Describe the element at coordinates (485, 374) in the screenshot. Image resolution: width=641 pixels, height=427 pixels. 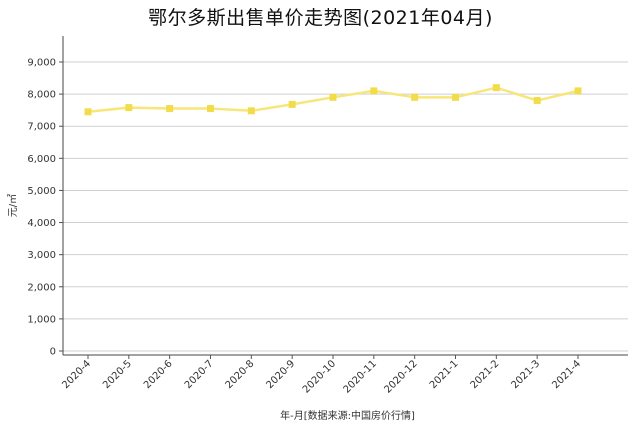
I see `x-tick-label: 2021-2` at that location.